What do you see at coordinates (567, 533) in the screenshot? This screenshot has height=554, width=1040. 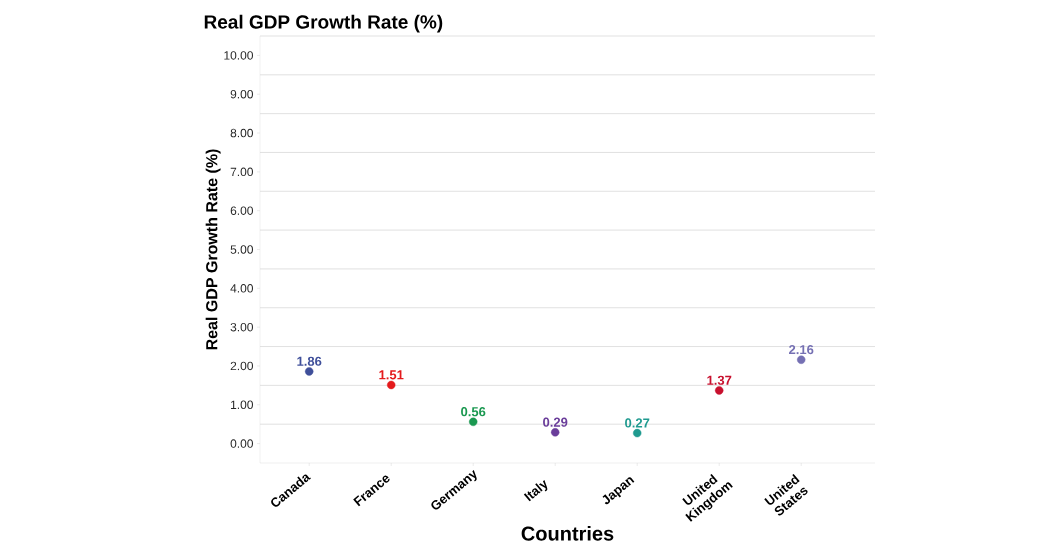 I see `x-axis-title: Countries` at bounding box center [567, 533].